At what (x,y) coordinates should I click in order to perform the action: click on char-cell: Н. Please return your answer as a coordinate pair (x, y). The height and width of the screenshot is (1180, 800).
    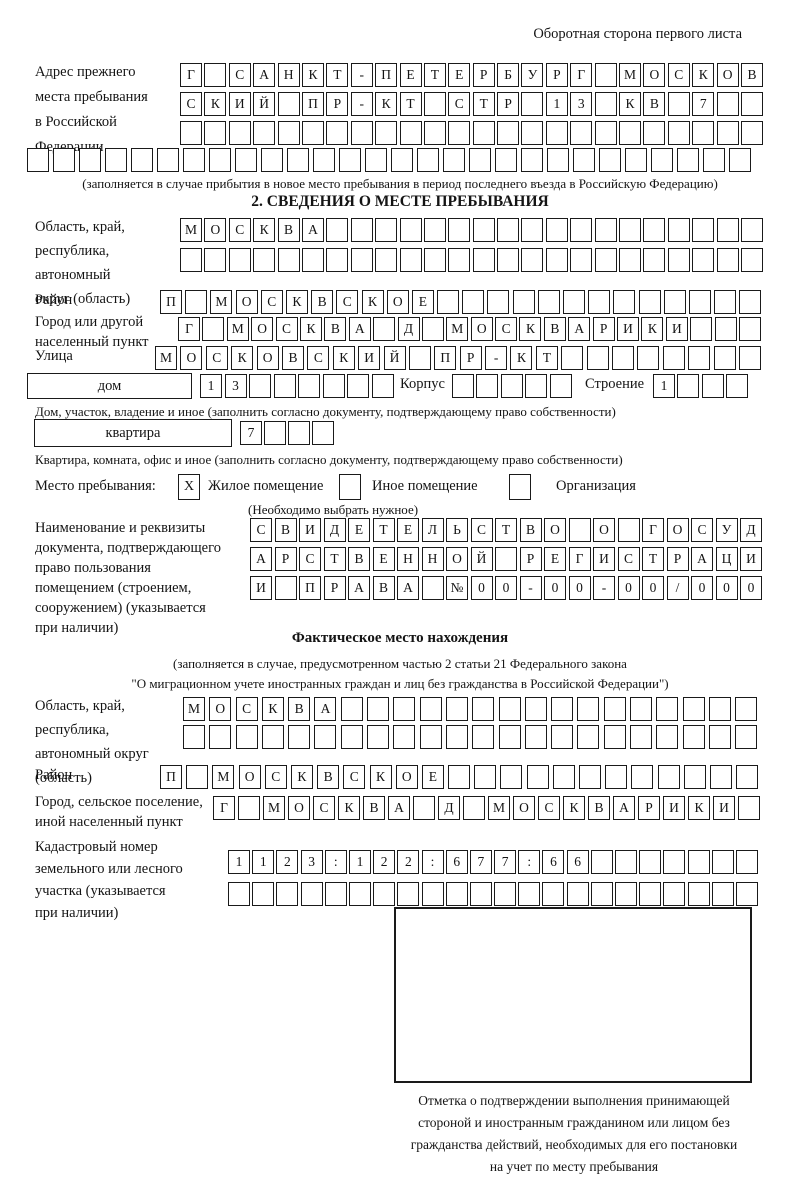
    Looking at the image, I should click on (408, 559).